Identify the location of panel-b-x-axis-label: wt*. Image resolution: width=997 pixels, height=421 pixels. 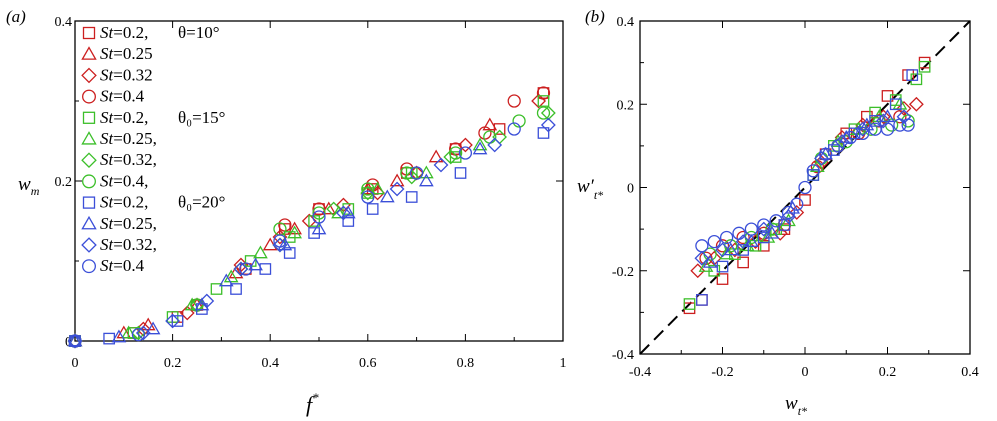
(796, 405).